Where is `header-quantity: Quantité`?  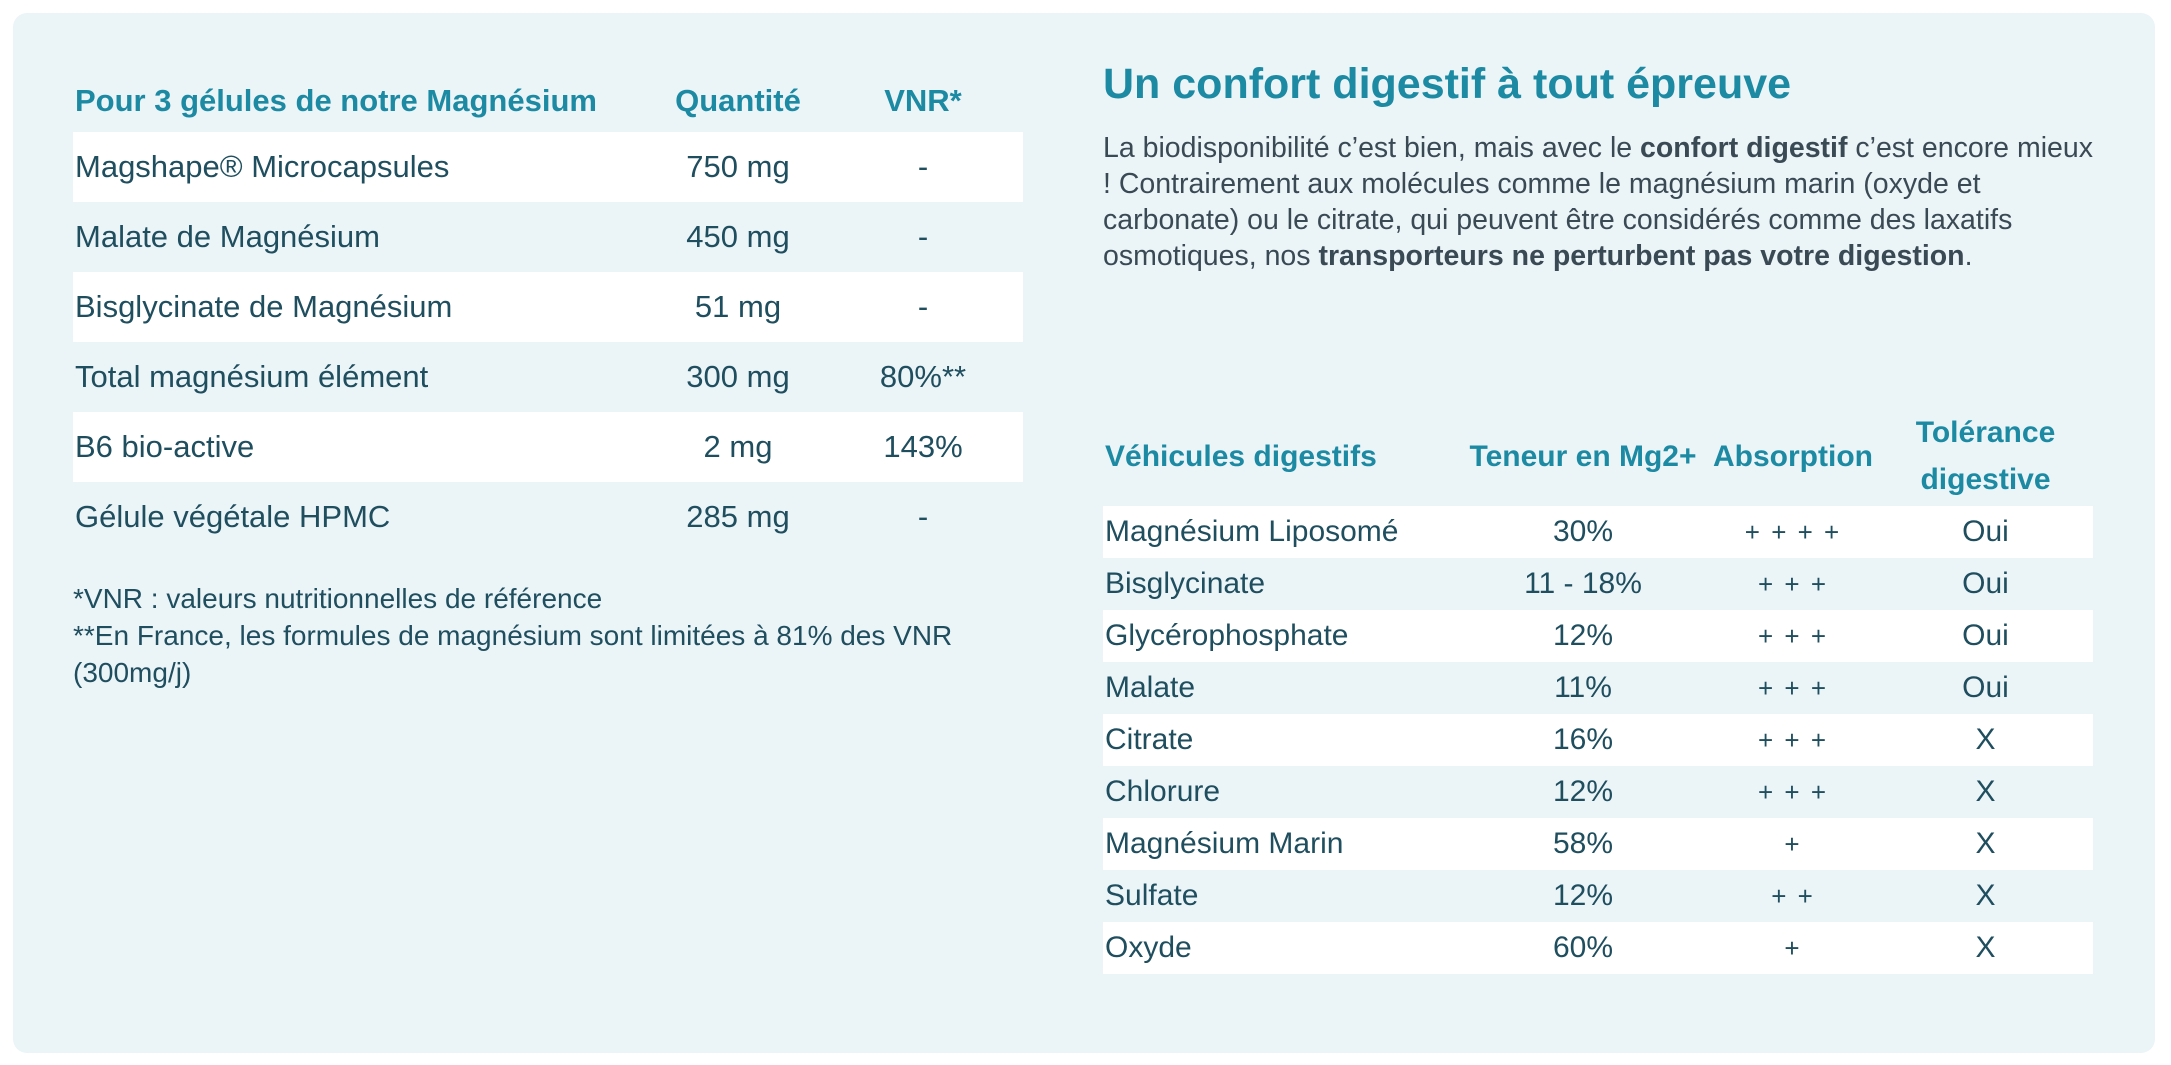 header-quantity: Quantité is located at coordinates (738, 100).